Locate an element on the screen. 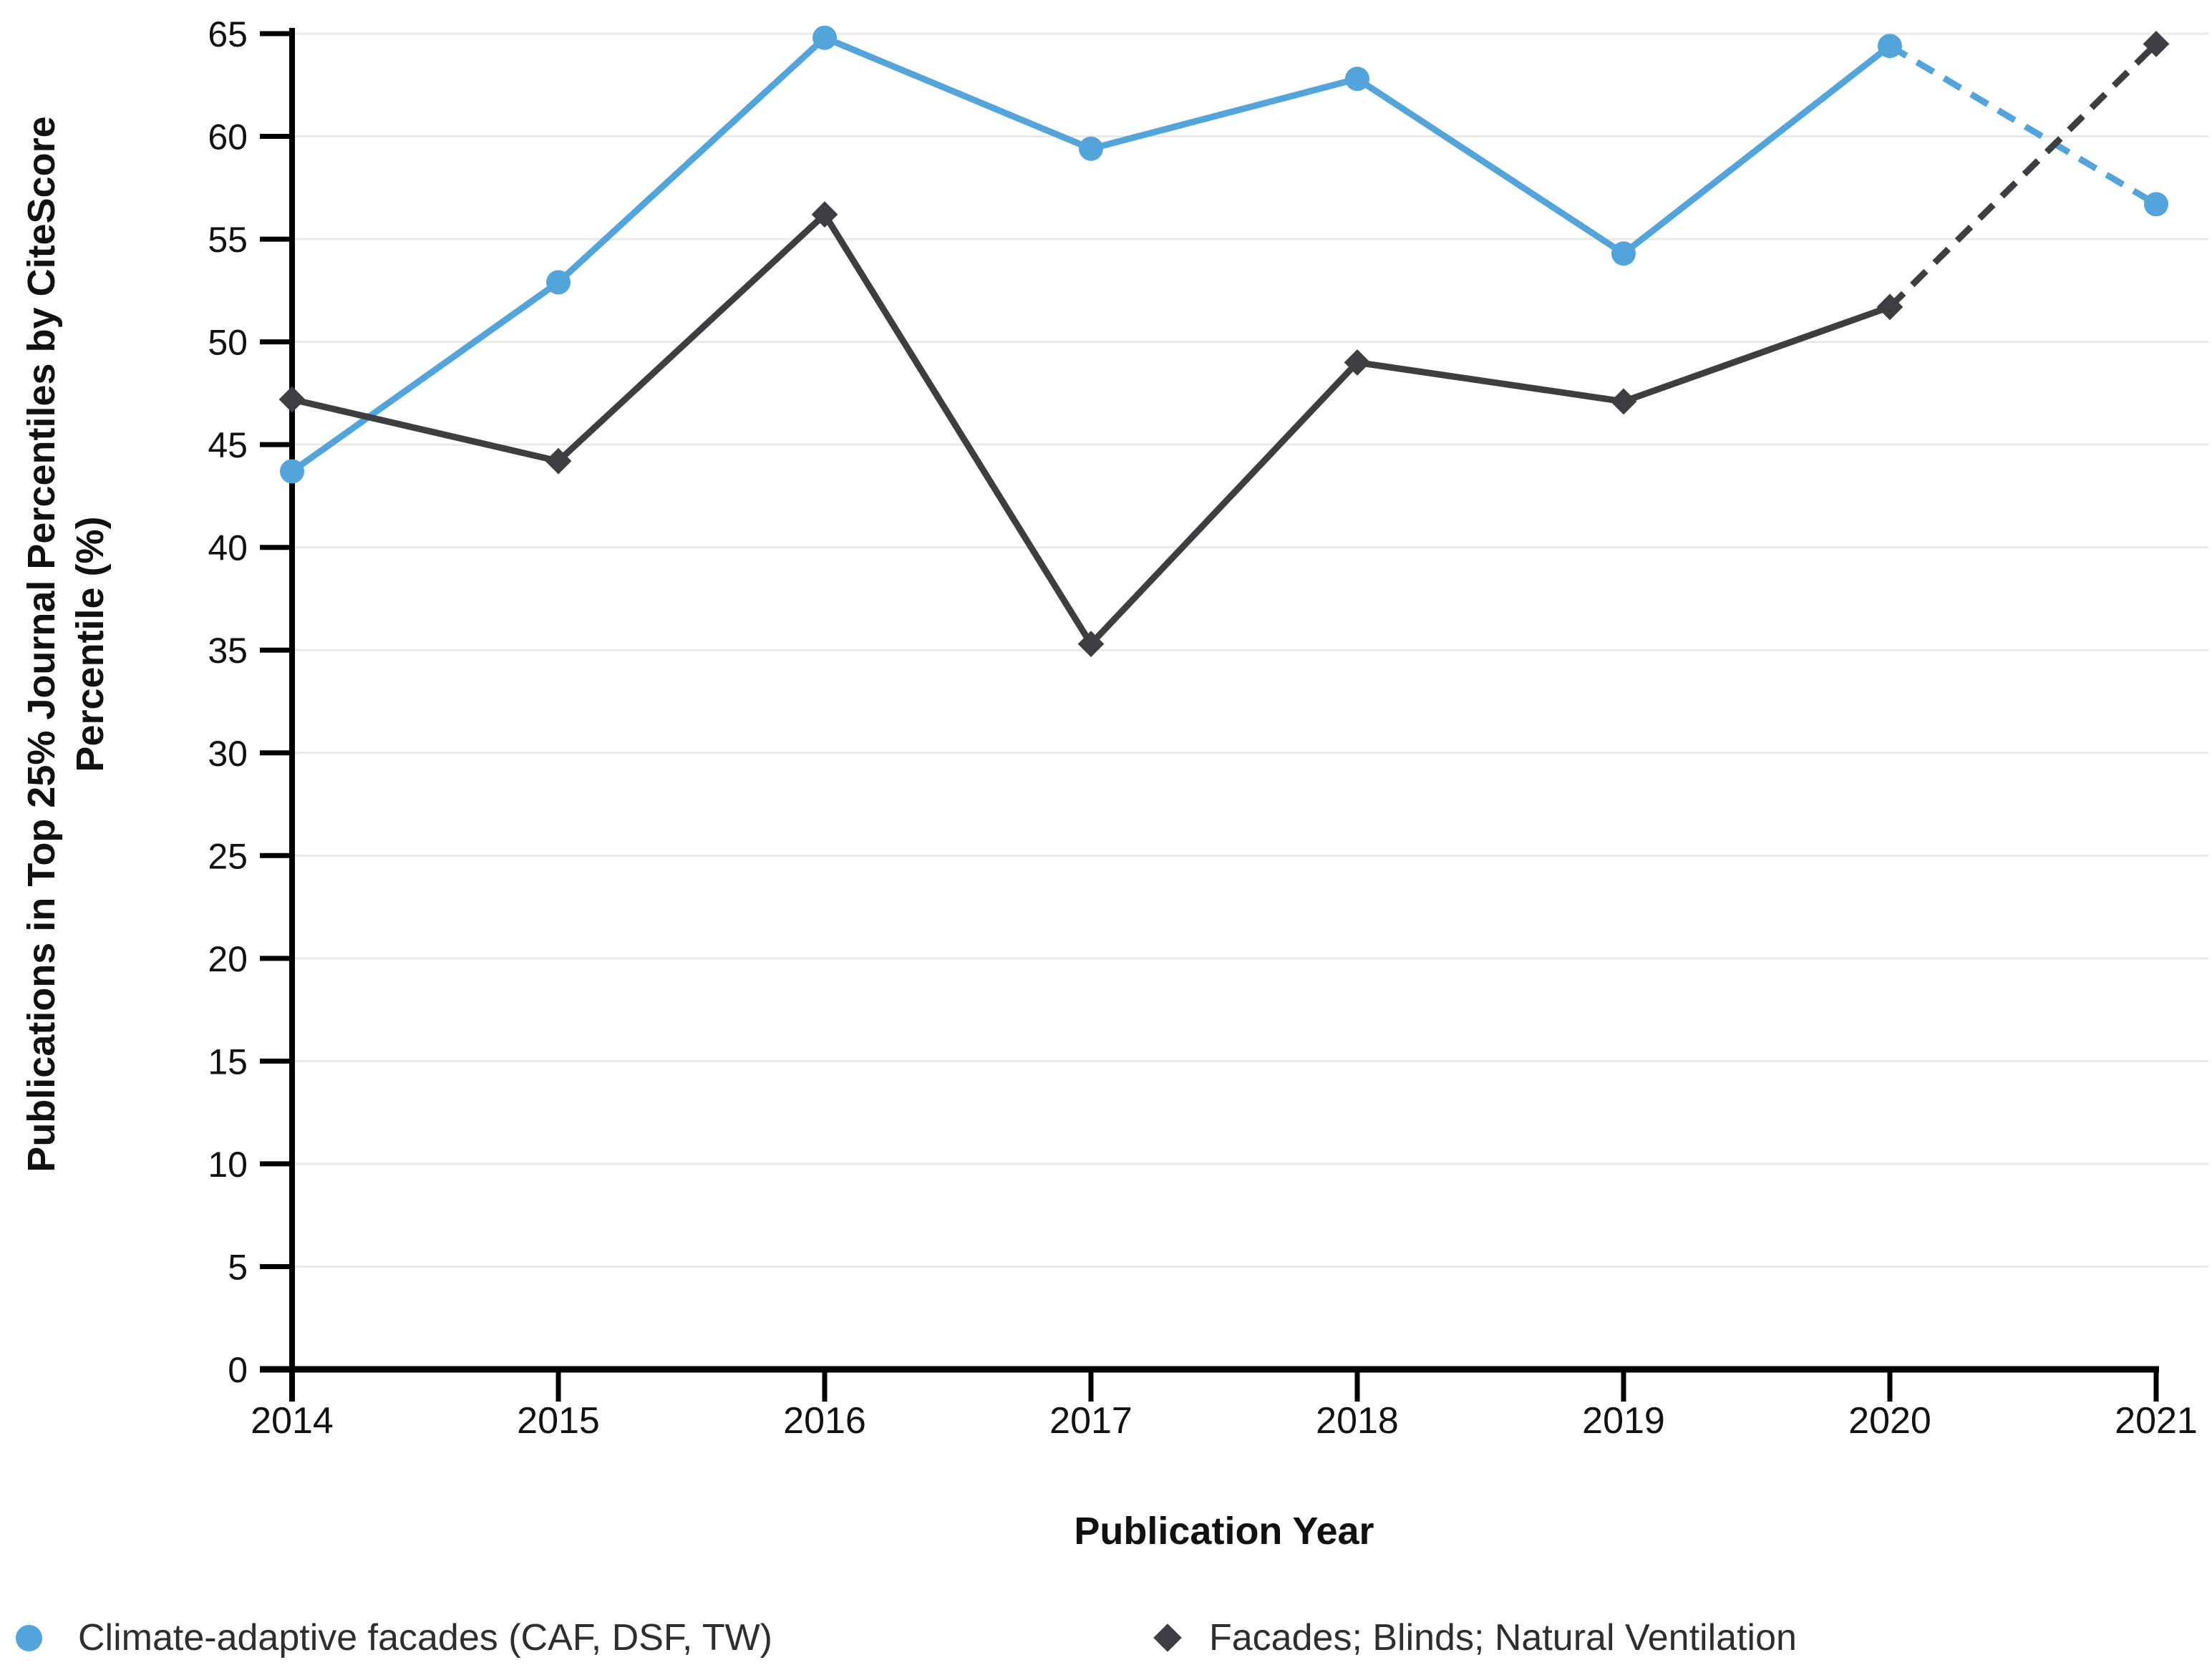  x-tick-label: 2014 is located at coordinates (293, 1421).